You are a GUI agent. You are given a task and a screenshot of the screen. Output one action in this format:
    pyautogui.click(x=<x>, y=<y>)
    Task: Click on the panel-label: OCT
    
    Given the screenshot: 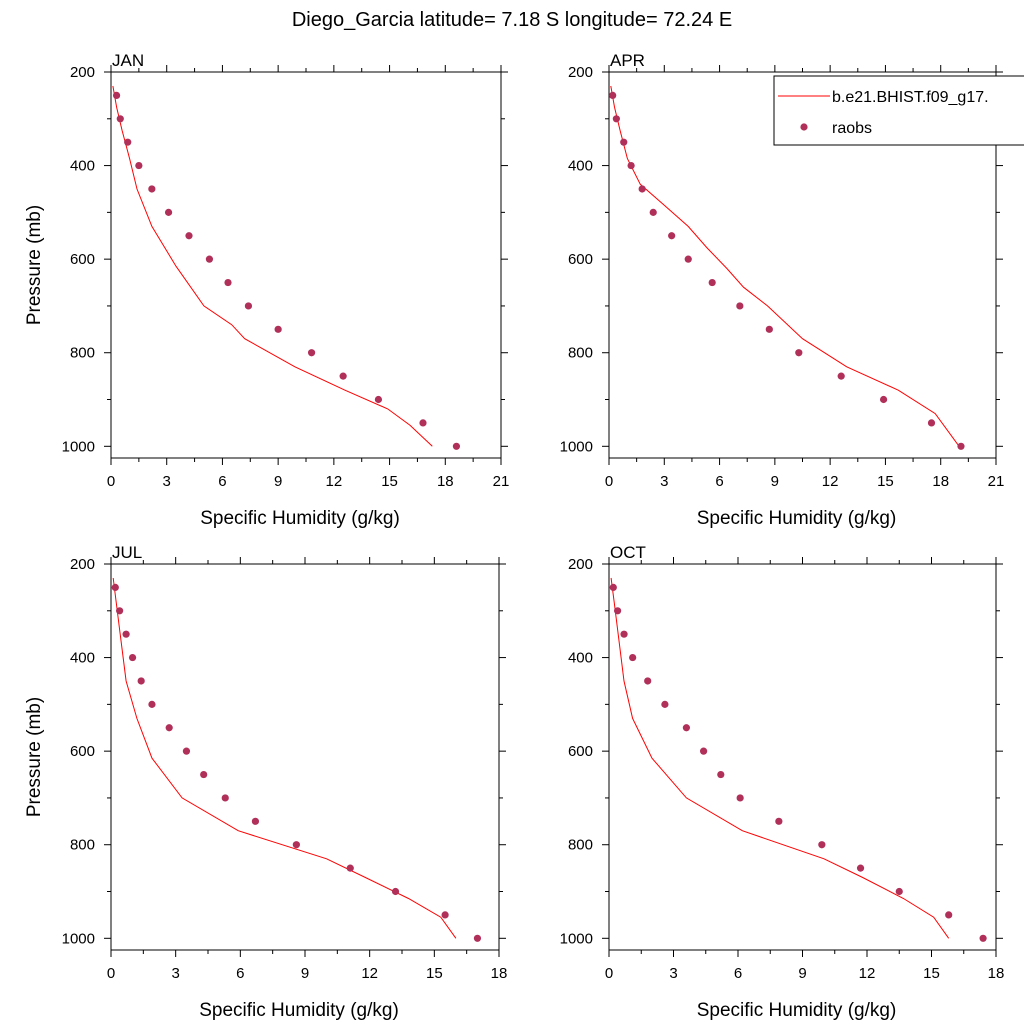 What is the action you would take?
    pyautogui.click(x=628, y=552)
    